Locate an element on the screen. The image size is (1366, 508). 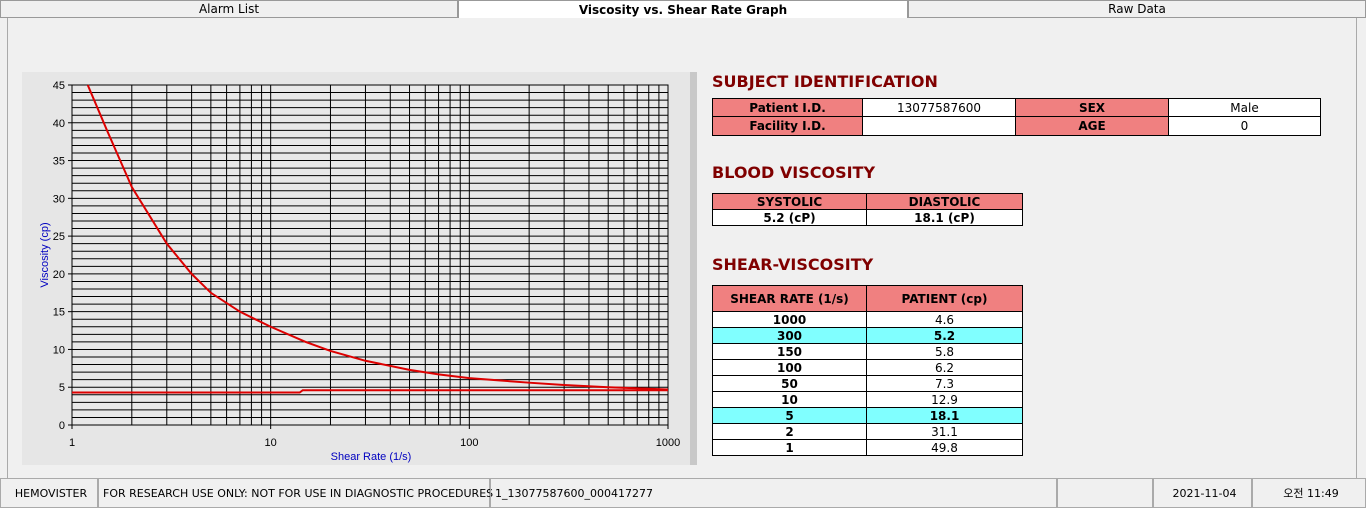
cell: 100 is located at coordinates (789, 367).